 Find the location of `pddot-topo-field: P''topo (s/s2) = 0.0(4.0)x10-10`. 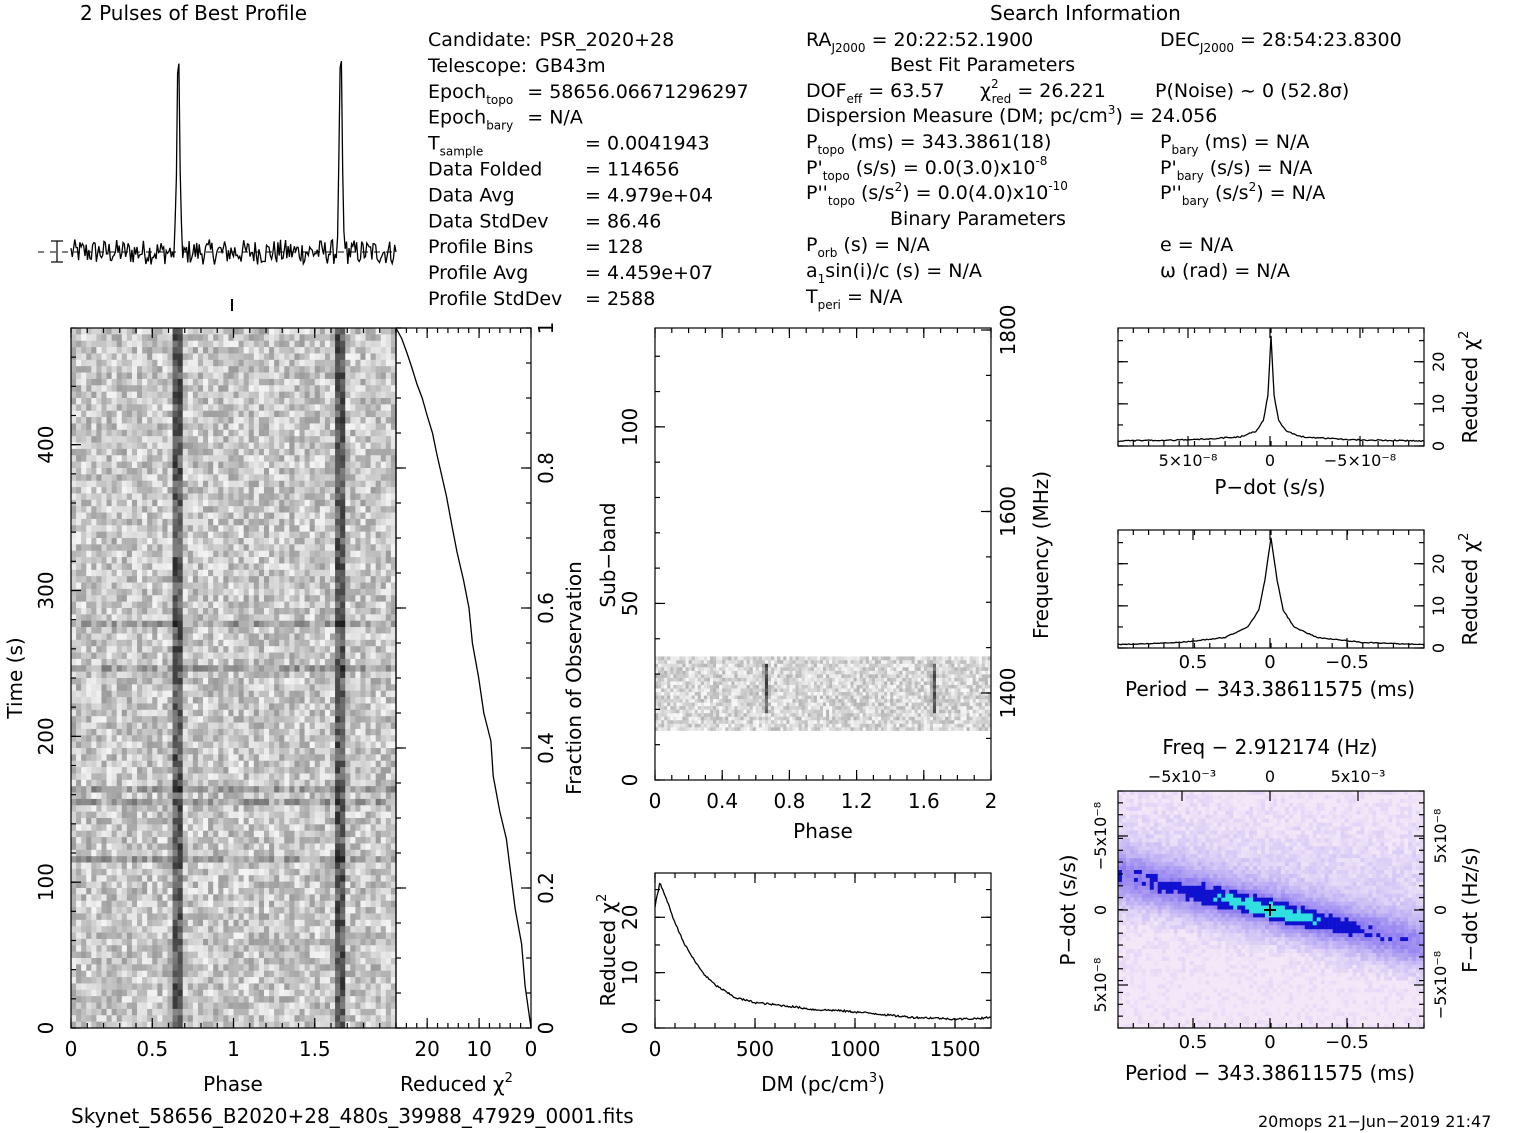

pddot-topo-field: P''topo (s/s2) = 0.0(4.0)x10-10 is located at coordinates (937, 193).